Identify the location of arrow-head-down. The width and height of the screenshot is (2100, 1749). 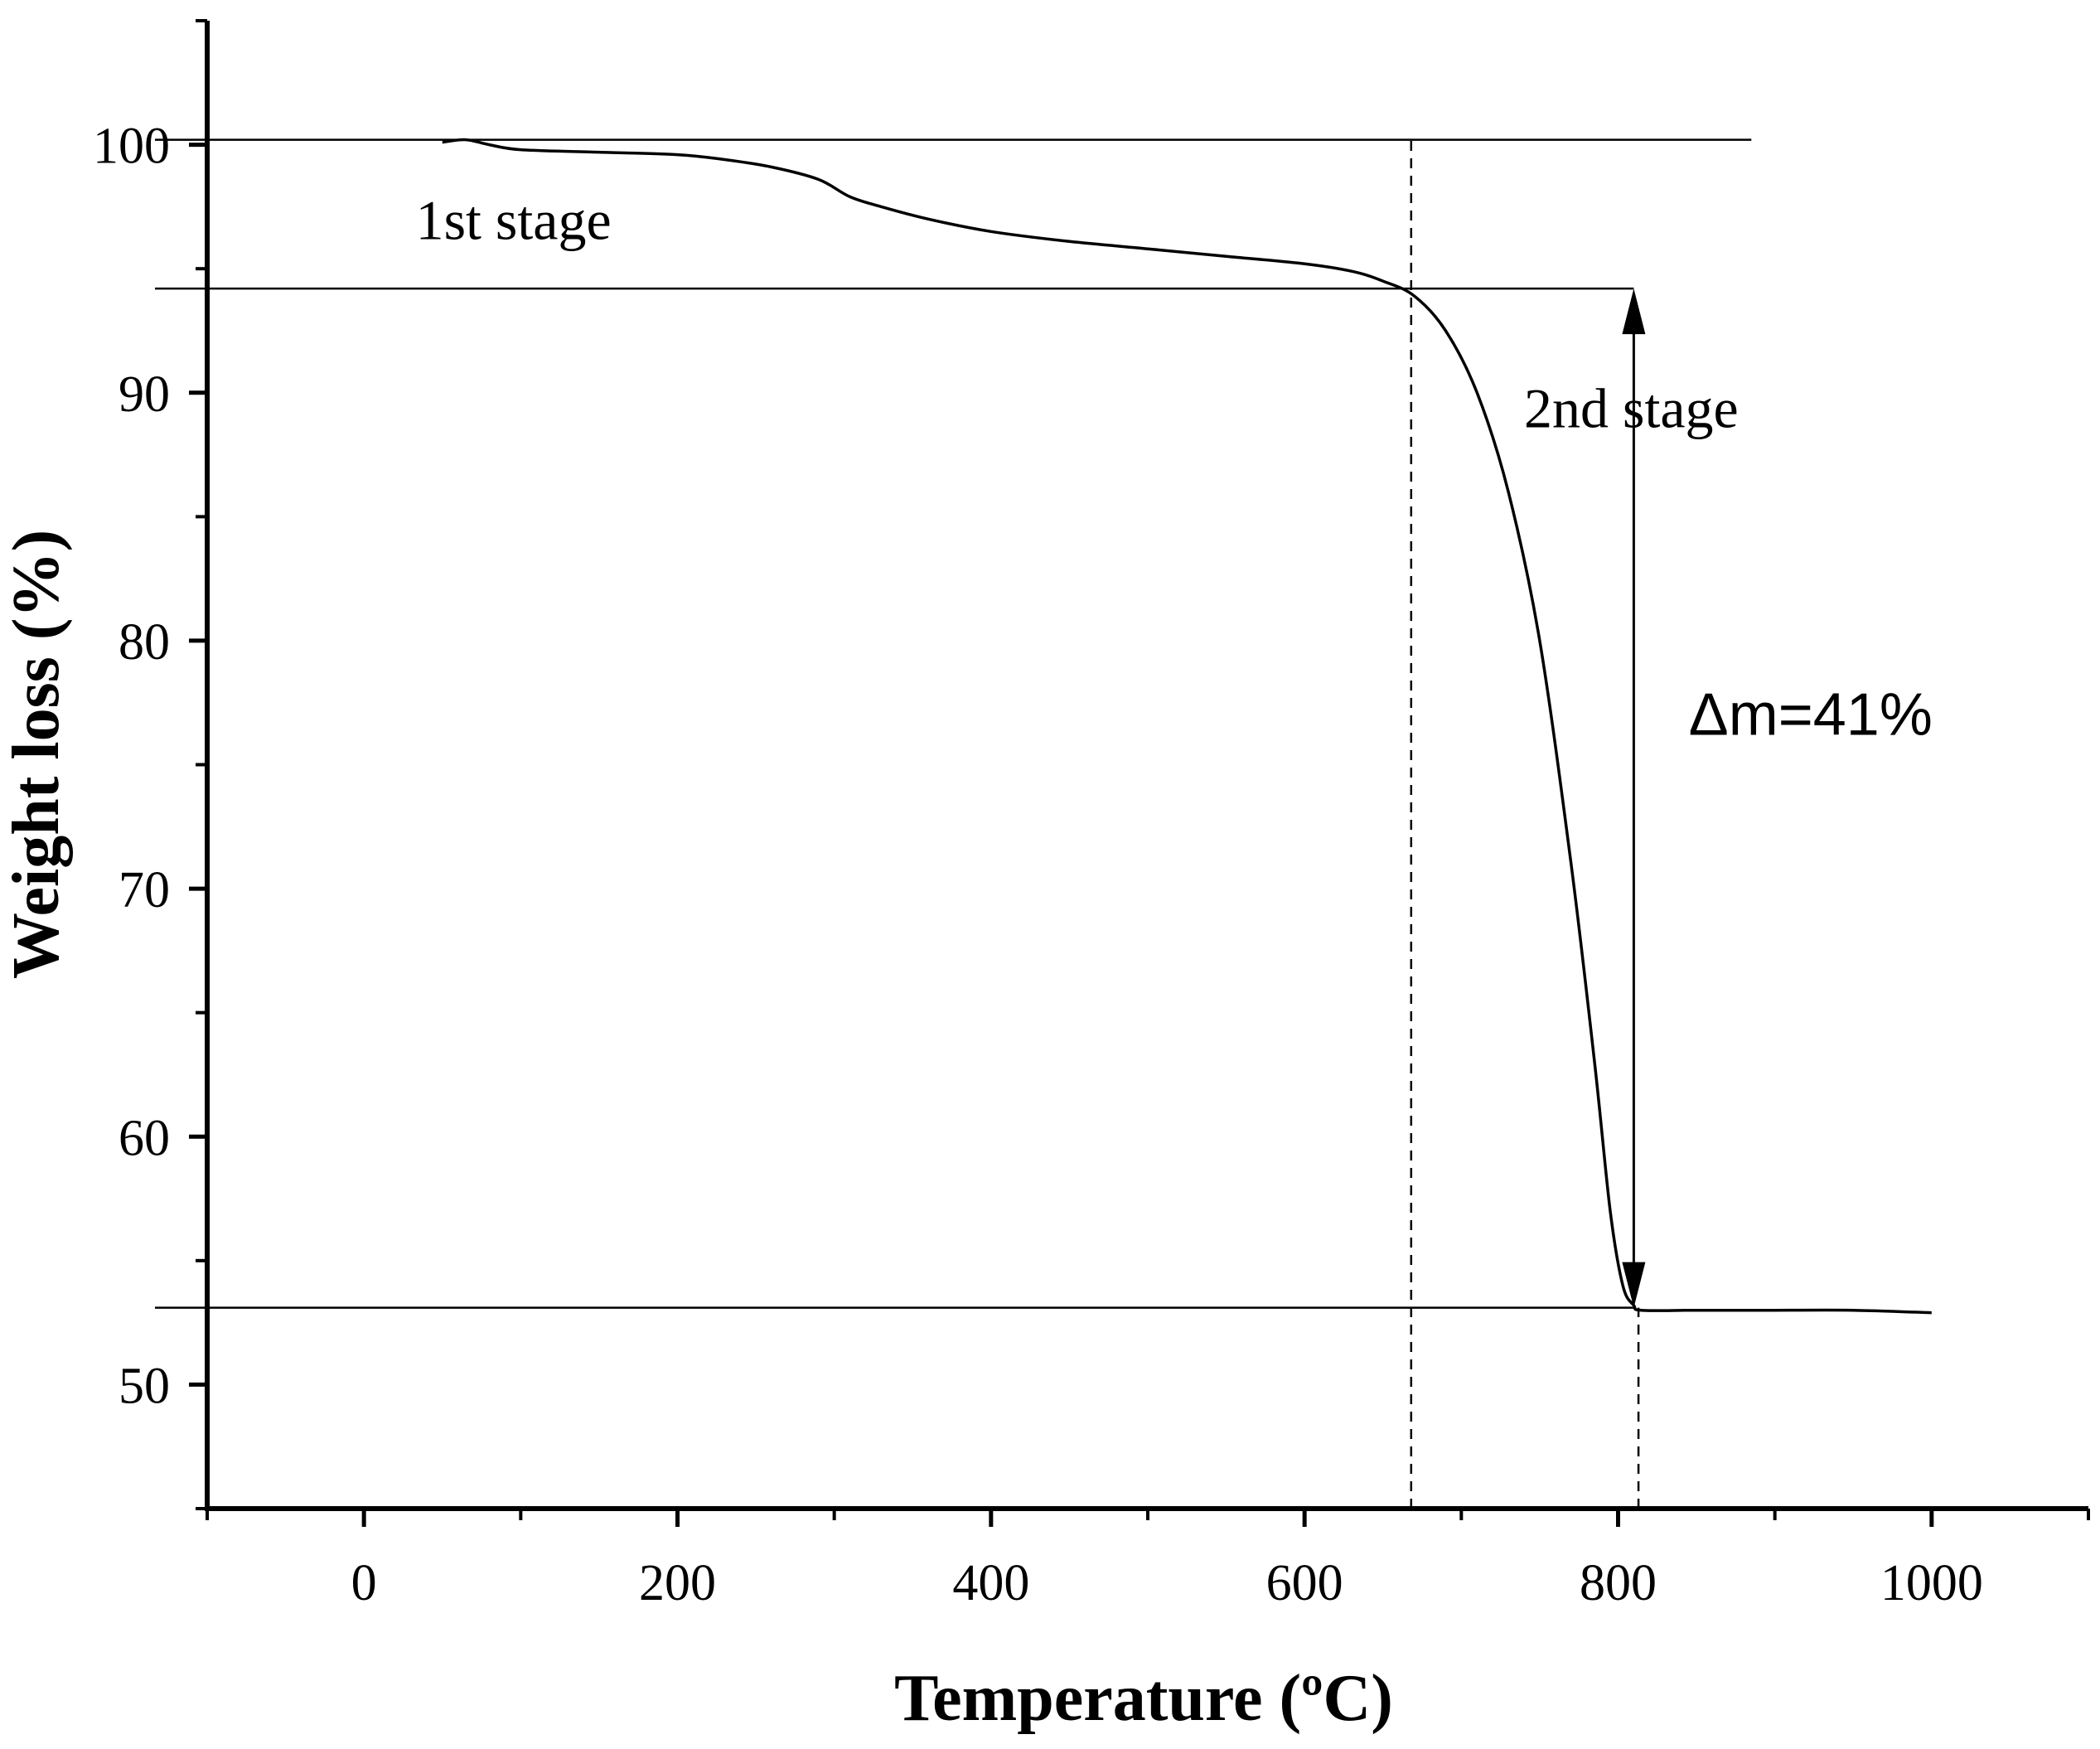
(1634, 1285).